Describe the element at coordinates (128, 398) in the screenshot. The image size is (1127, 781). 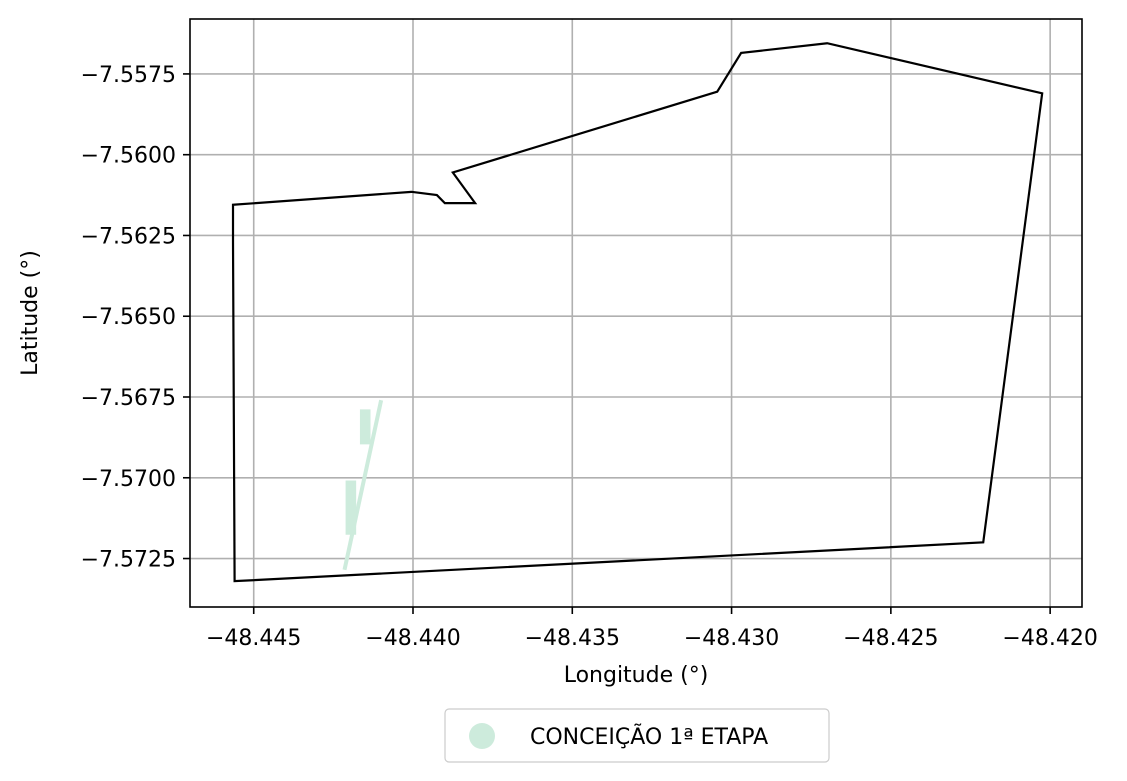
I see `y-tick-label: −7.5675` at that location.